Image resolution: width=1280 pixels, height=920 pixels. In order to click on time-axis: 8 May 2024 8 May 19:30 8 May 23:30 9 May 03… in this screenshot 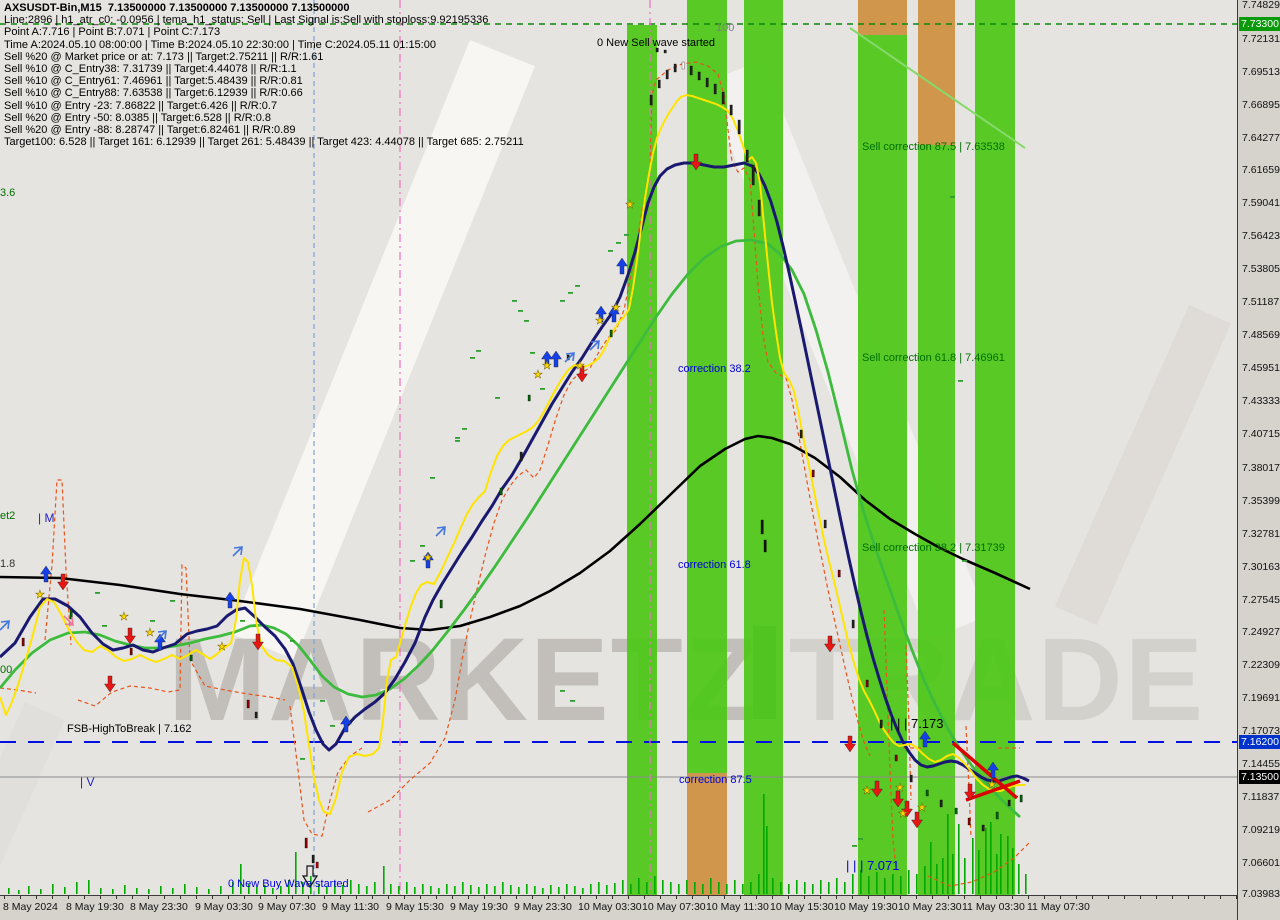, I will do `click(618, 907)`.